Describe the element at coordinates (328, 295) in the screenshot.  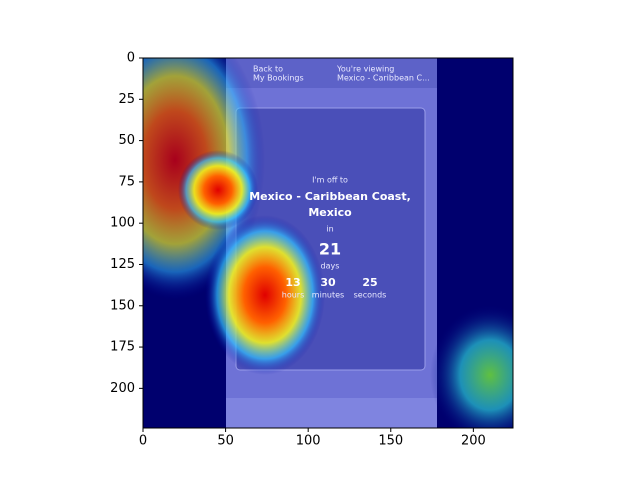
I see `minutes-label: minutes` at that location.